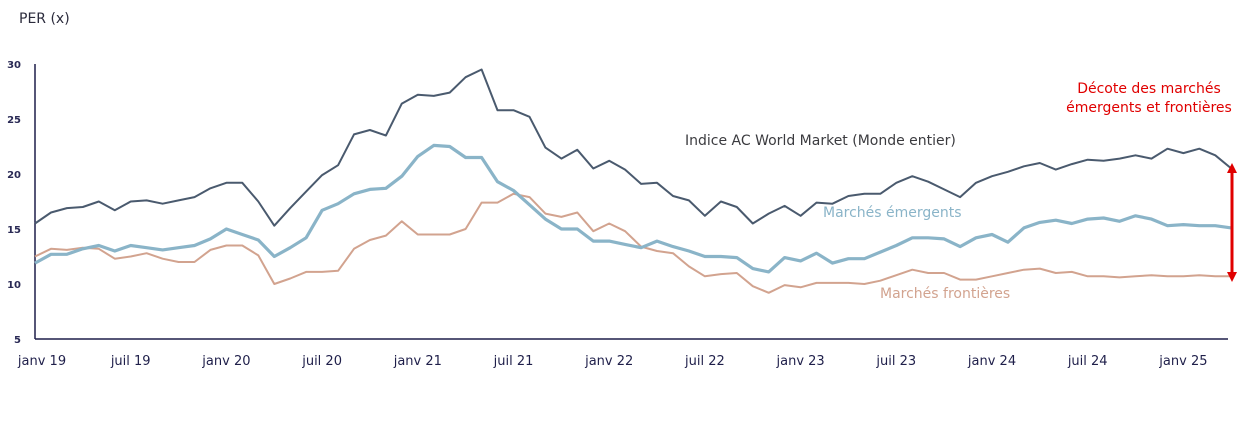  Describe the element at coordinates (14, 120) in the screenshot. I see `y-tick-label: 25` at that location.